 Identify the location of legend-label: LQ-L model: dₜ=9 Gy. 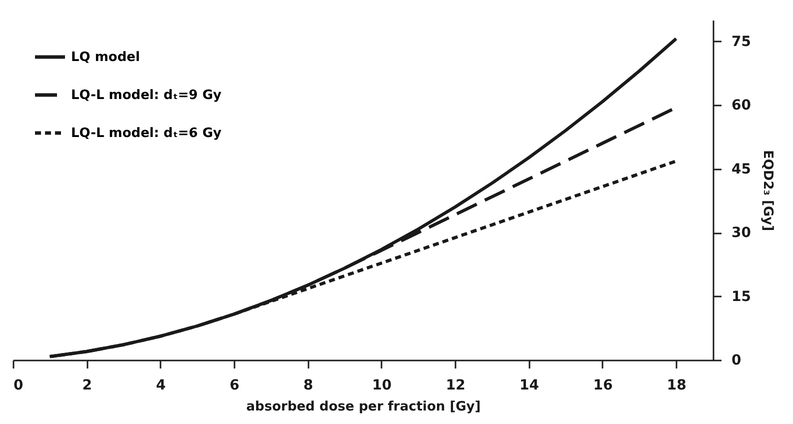
(146, 95).